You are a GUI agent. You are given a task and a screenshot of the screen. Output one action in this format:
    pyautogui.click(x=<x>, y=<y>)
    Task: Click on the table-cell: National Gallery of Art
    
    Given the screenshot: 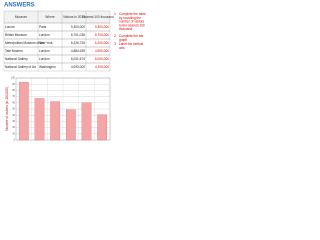 What is the action you would take?
    pyautogui.click(x=20, y=67)
    